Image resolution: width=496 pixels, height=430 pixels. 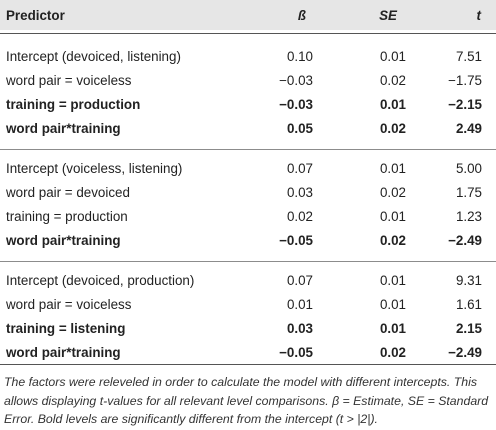 I want to click on table-row: training = listening 0.03 0.01 2.15, so click(x=248, y=329).